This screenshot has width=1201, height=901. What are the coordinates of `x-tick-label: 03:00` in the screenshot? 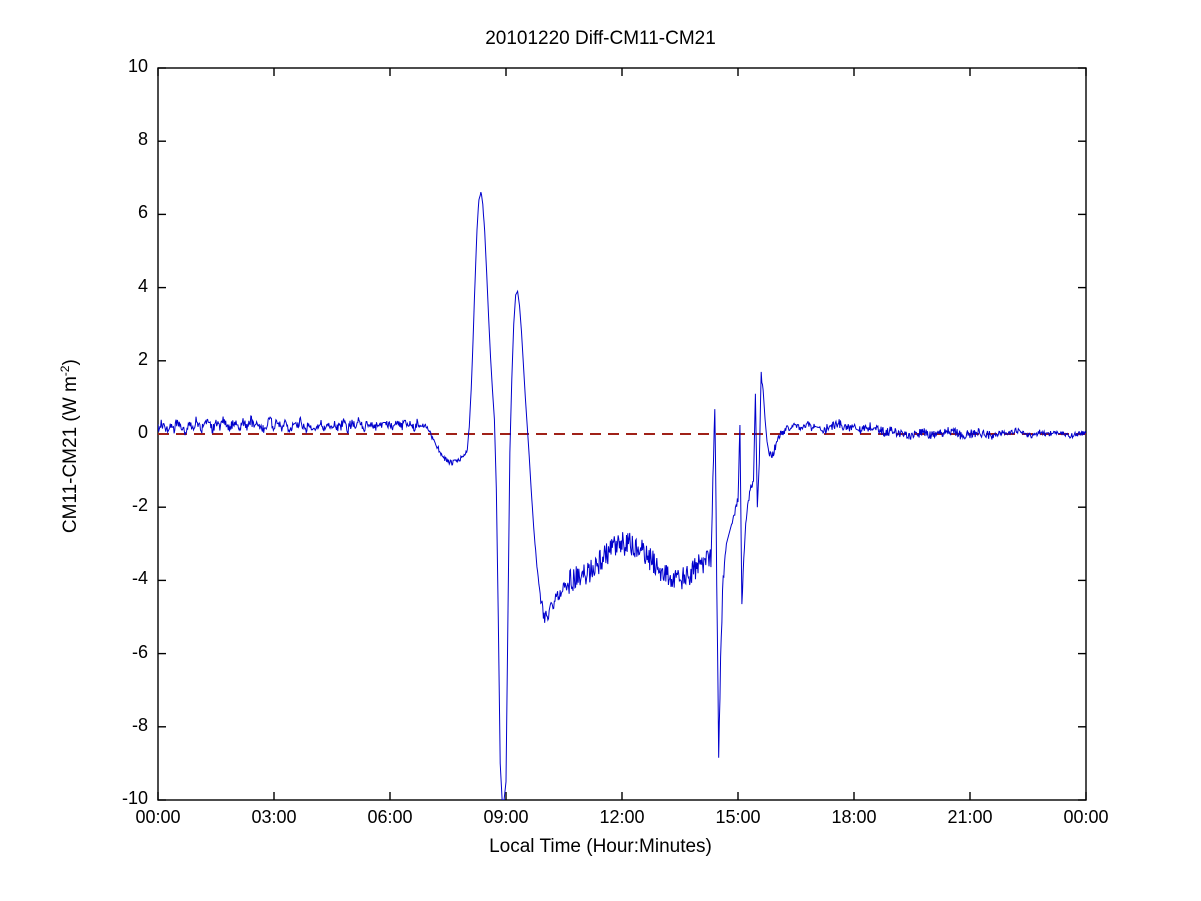 It's located at (274, 817).